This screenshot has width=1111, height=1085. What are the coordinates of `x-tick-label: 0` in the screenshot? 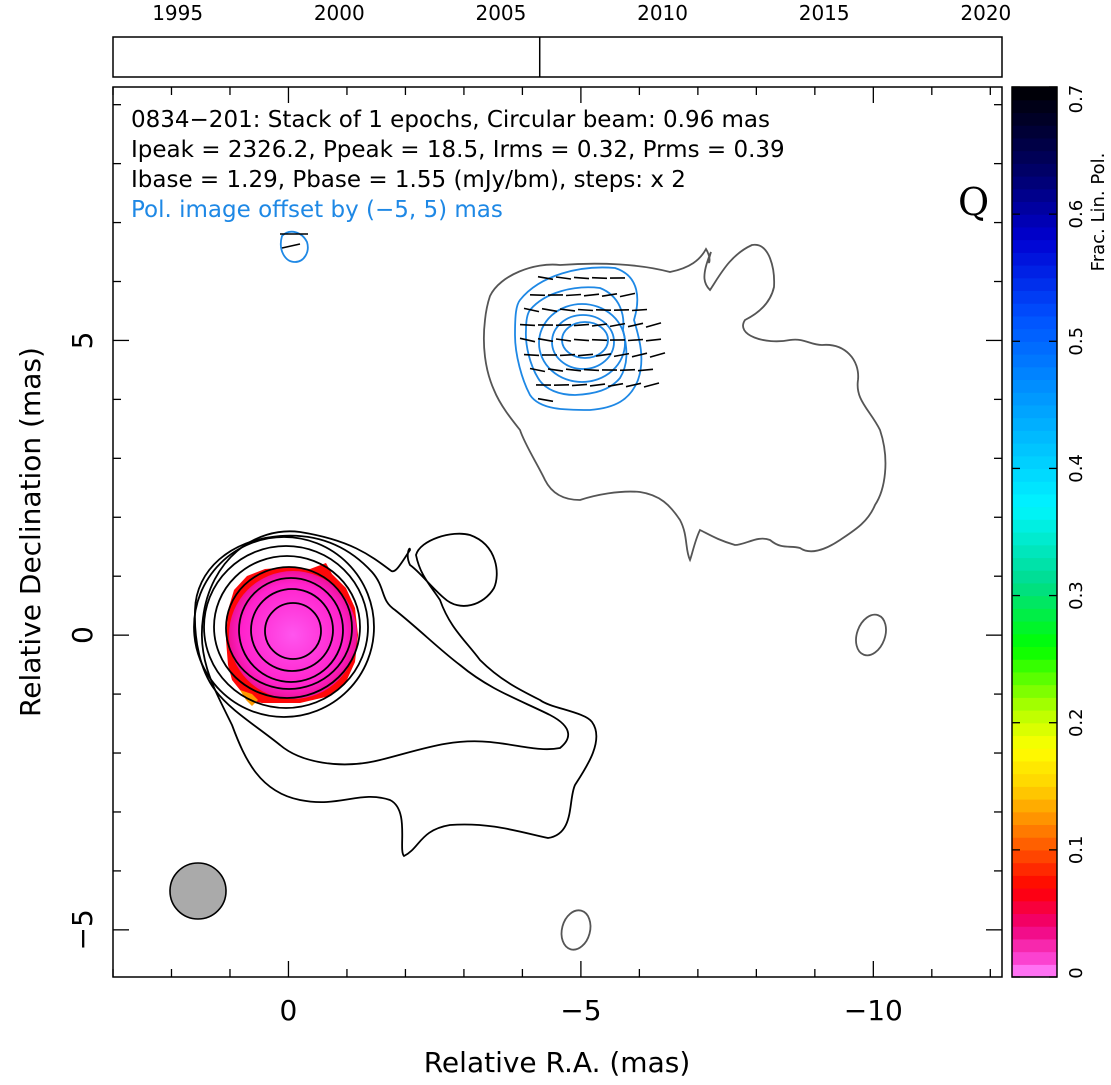 It's located at (289, 1010).